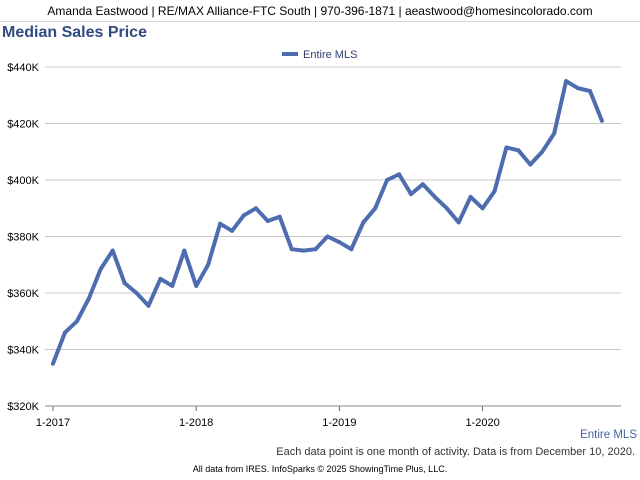  What do you see at coordinates (23, 68) in the screenshot?
I see `y-tick-label: $440K` at bounding box center [23, 68].